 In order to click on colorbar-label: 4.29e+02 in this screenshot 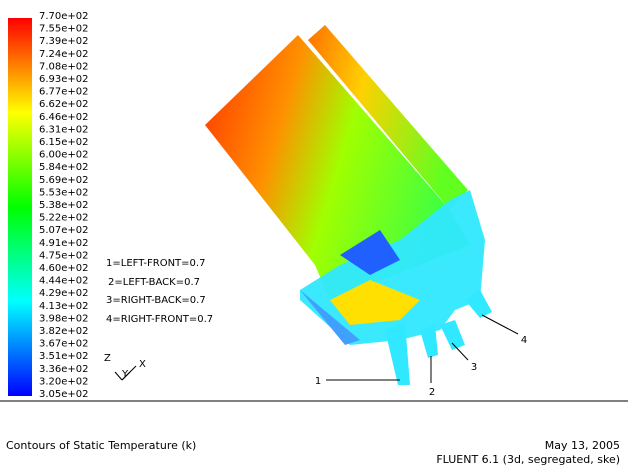, I will do `click(64, 293)`.